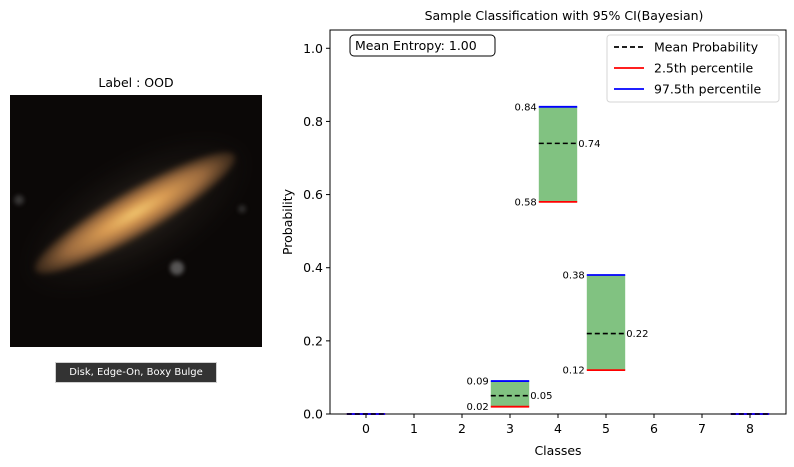  I want to click on x-tick-label: 3, so click(510, 428).